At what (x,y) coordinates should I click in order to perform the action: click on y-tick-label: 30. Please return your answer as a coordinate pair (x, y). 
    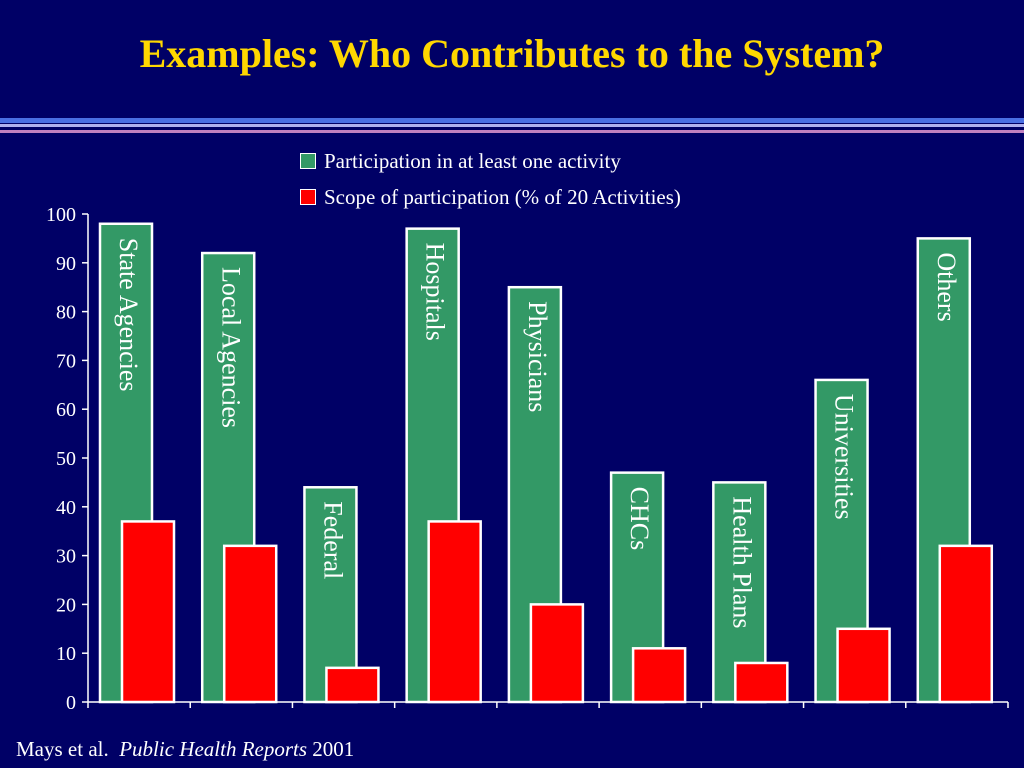
    Looking at the image, I should click on (66, 557).